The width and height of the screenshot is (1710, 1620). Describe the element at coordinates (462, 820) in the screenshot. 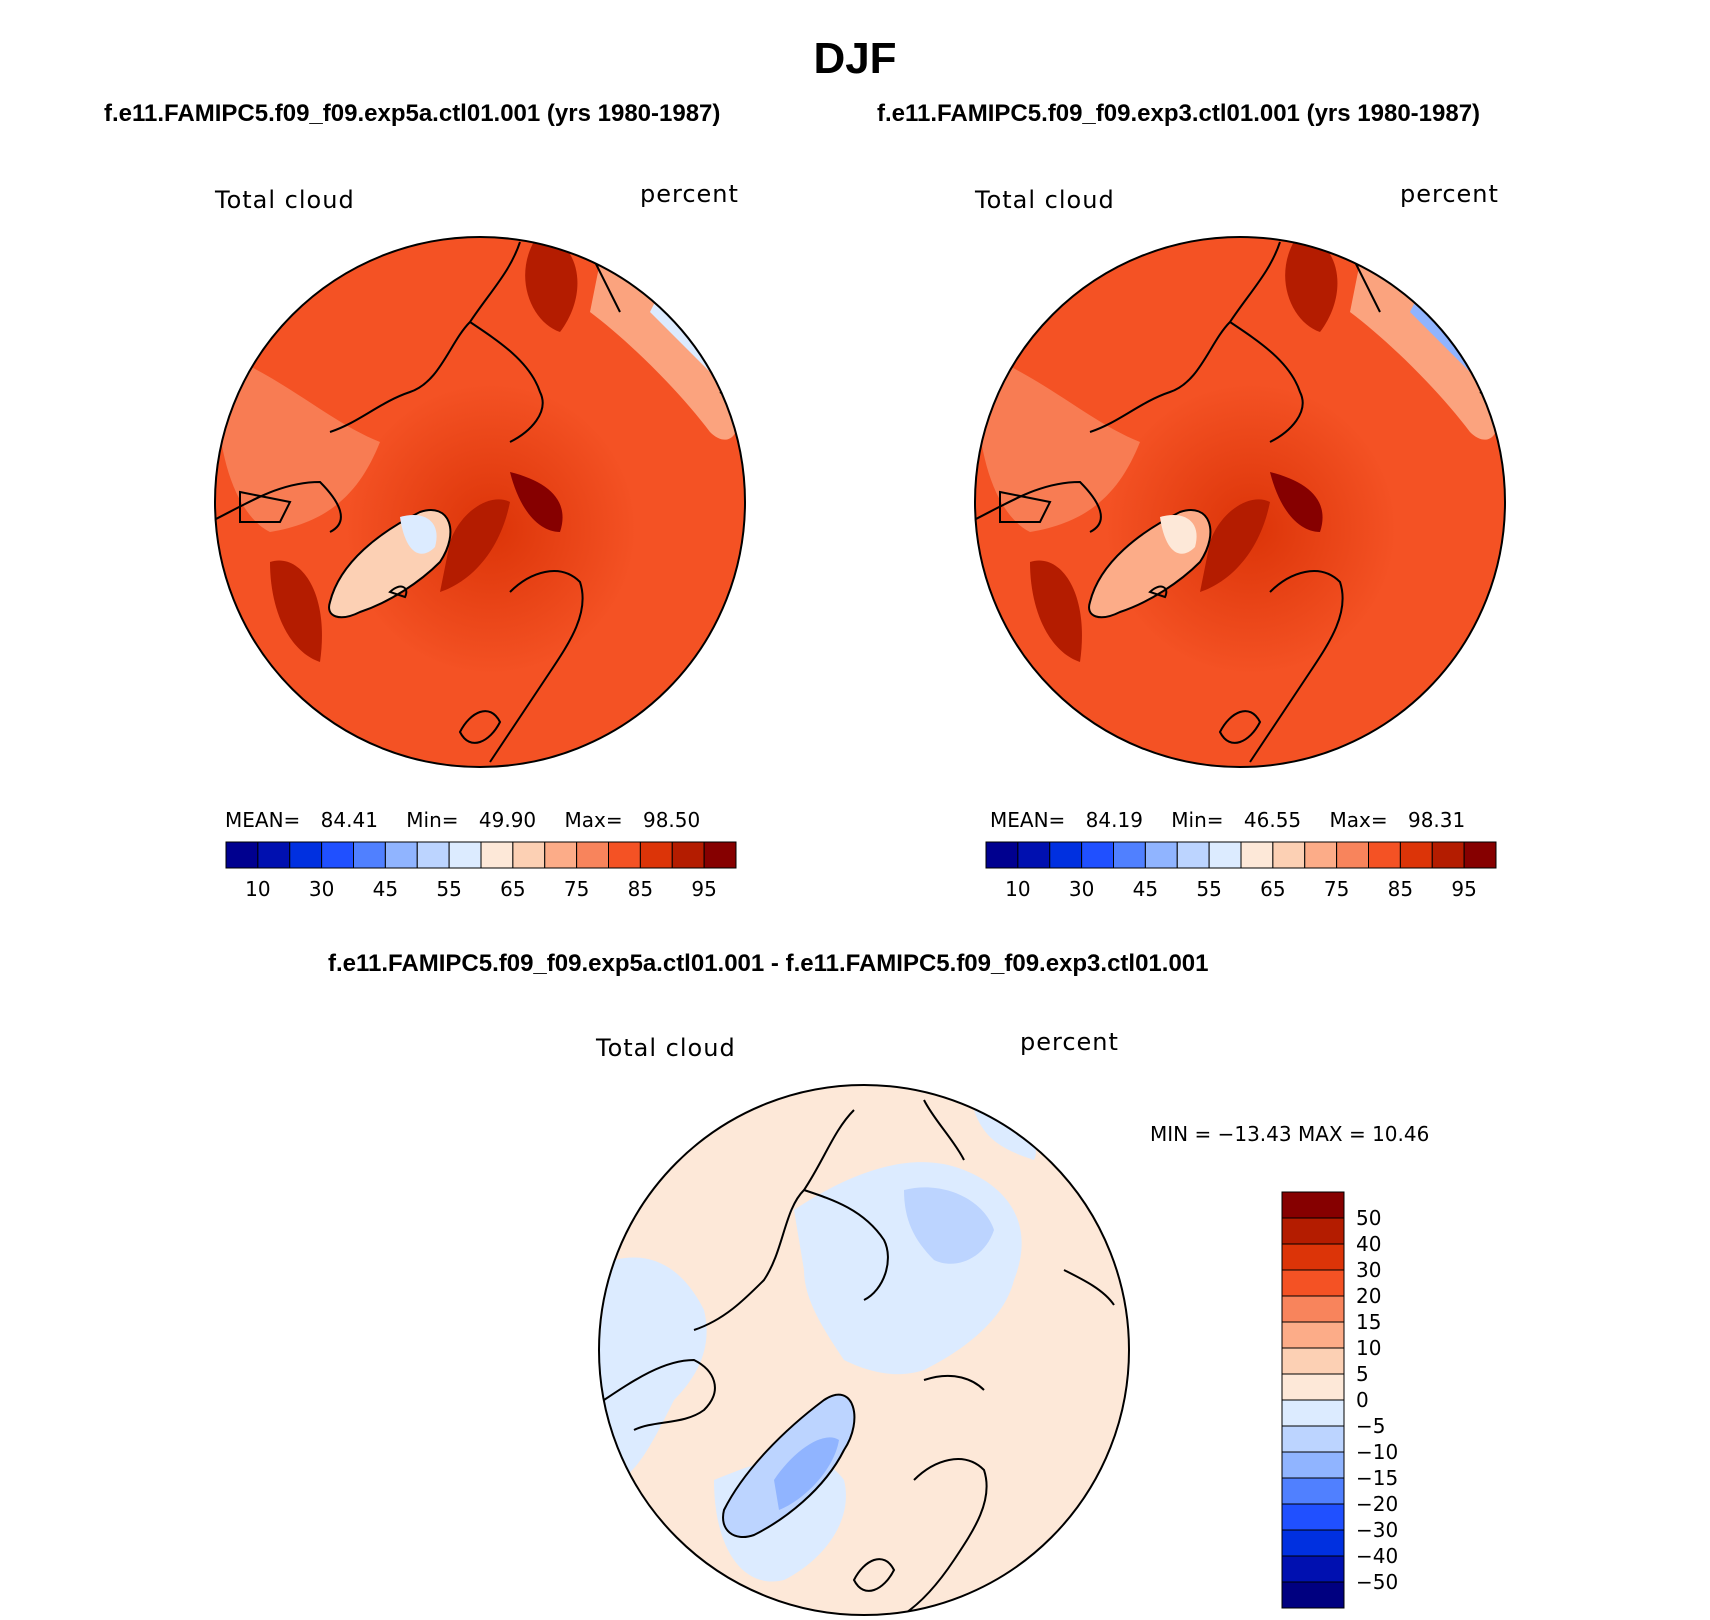

I see `panel-1-stats: MEAN= 84.41 Min= 49.90 Max= 98.50` at that location.